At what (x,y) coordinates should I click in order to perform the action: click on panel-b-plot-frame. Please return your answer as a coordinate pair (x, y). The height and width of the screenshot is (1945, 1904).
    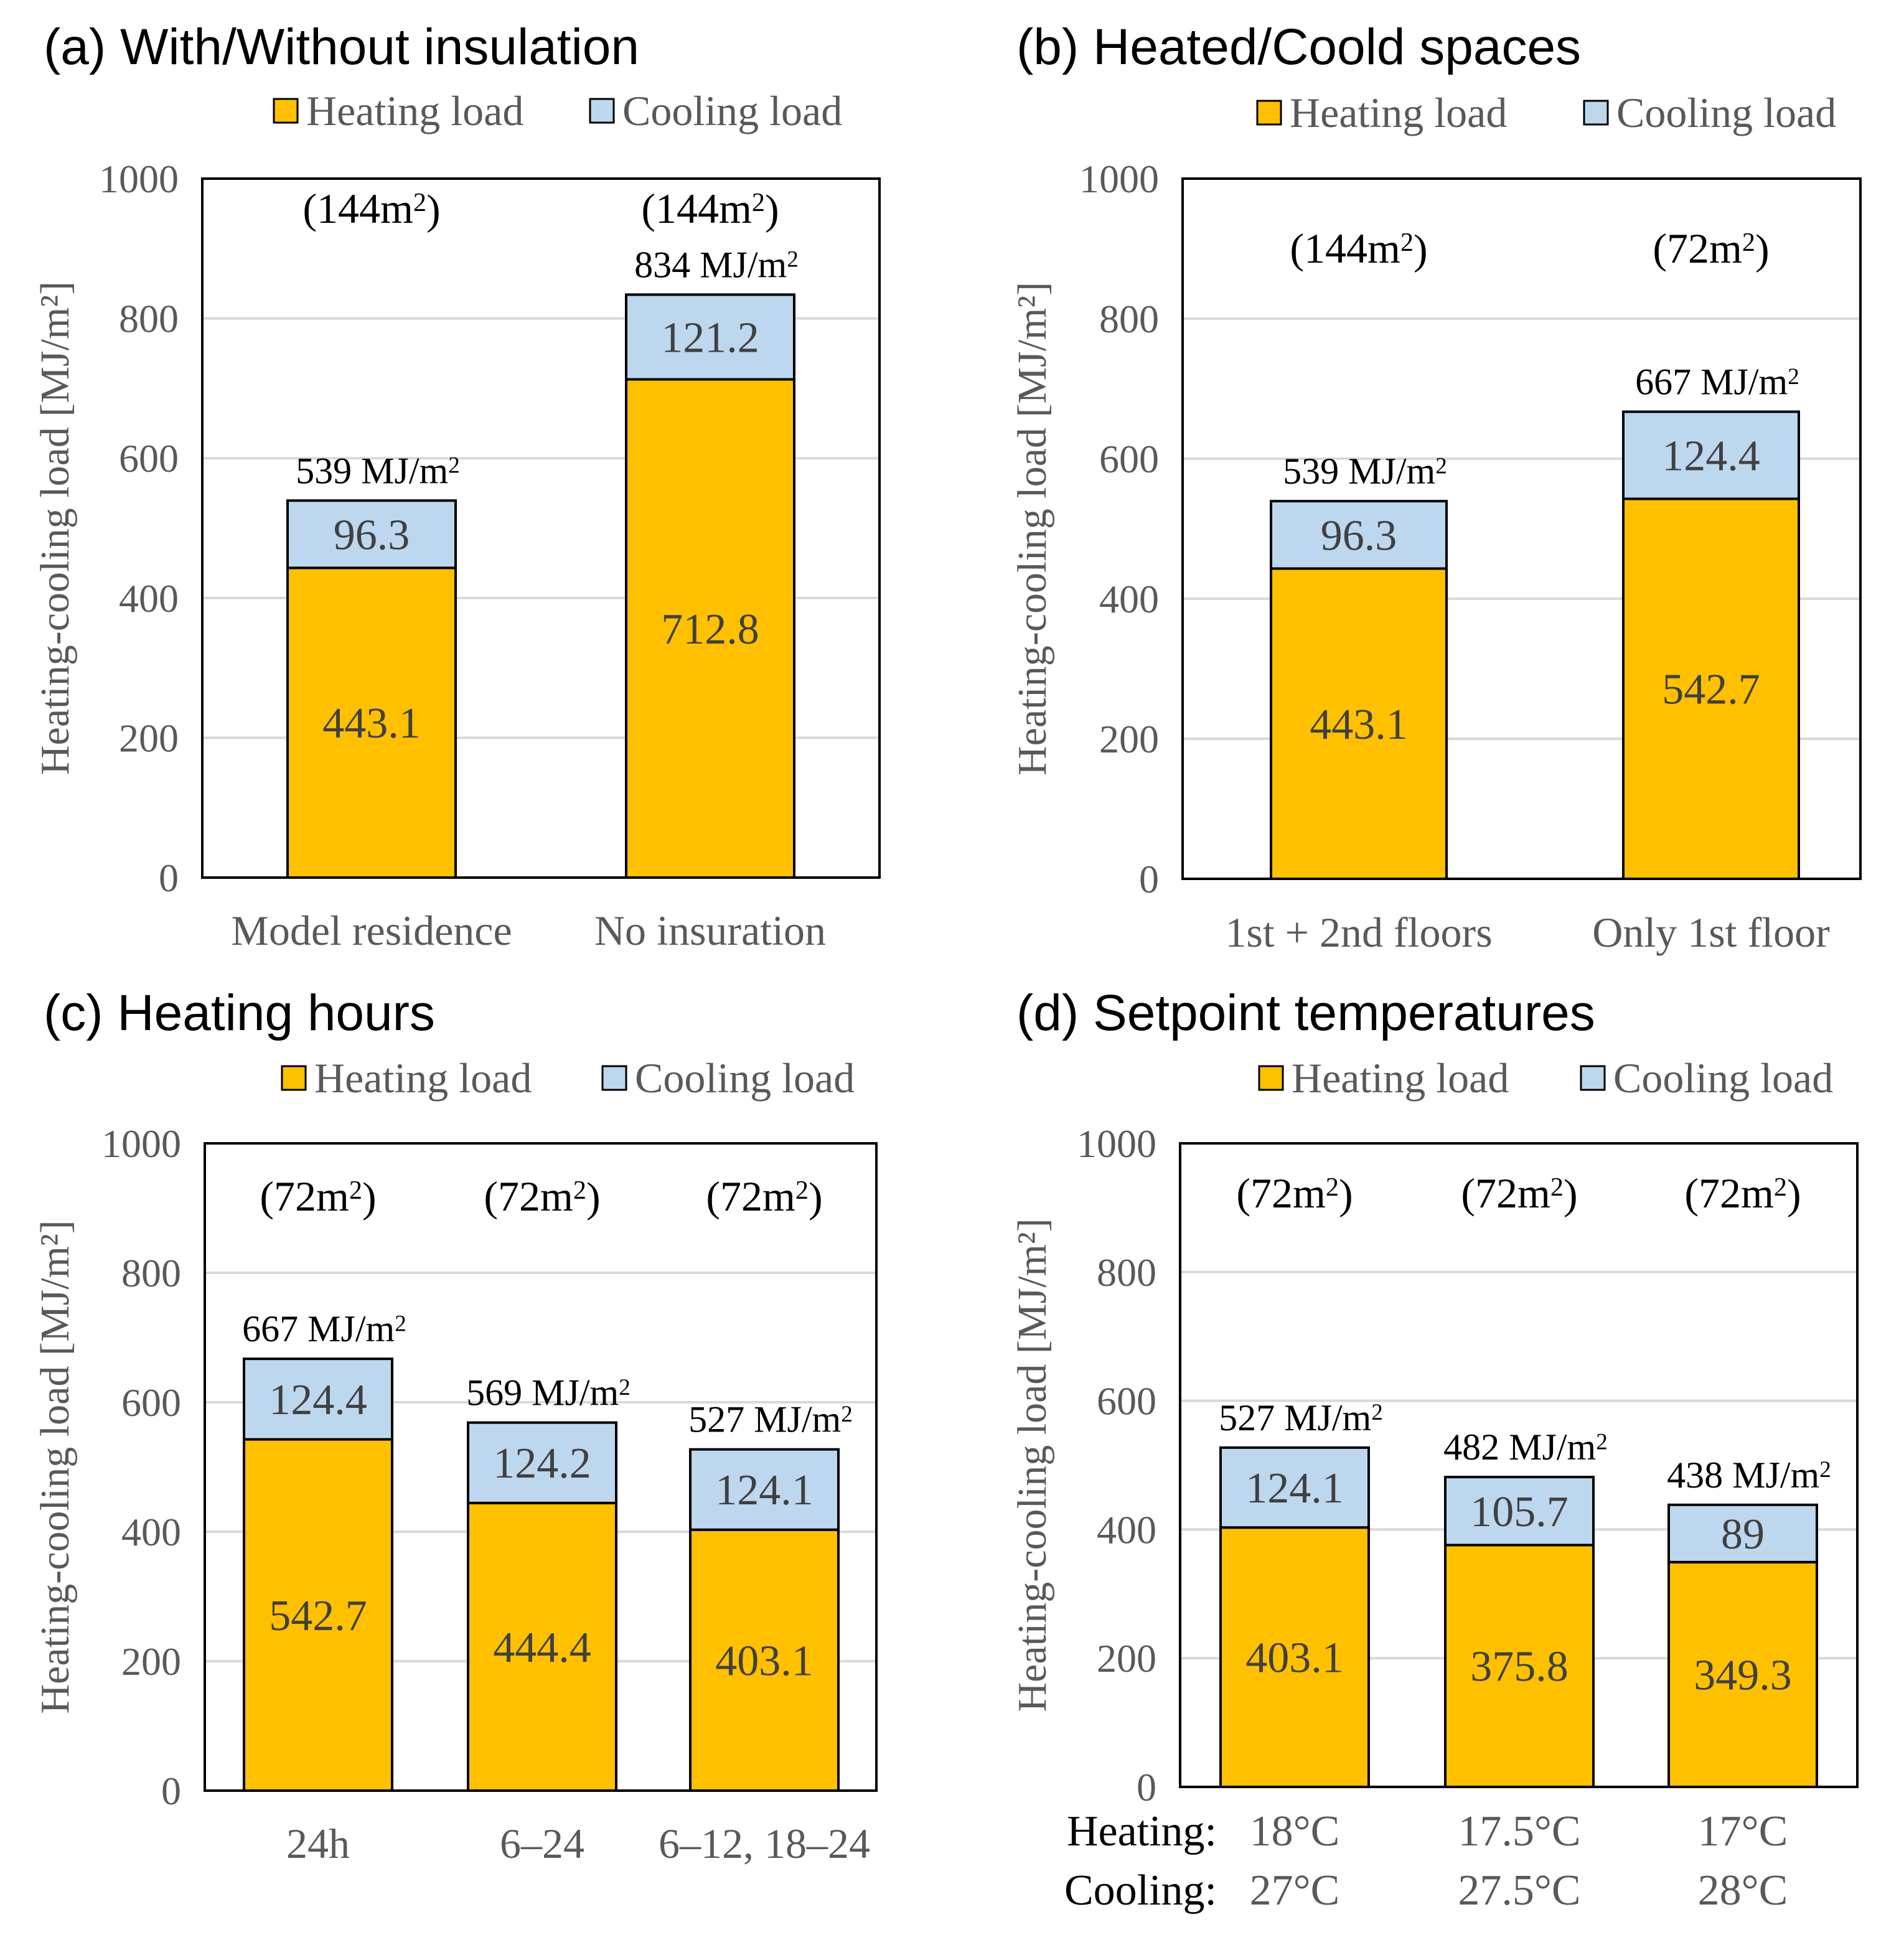
    Looking at the image, I should click on (1521, 528).